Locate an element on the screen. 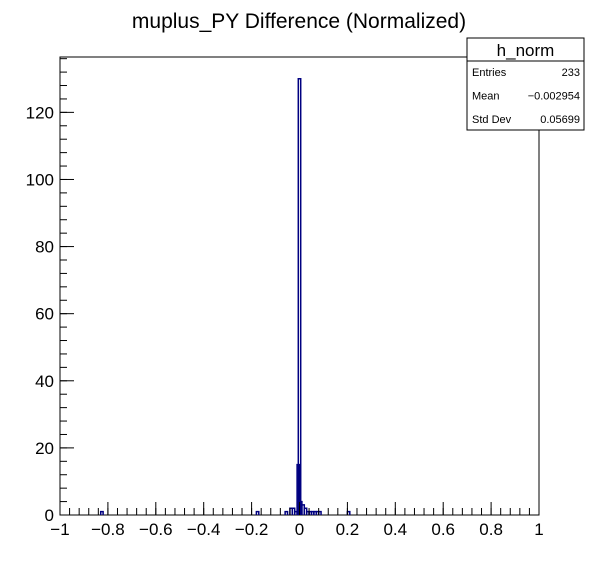  y-tick-label: 100 is located at coordinates (40, 179).